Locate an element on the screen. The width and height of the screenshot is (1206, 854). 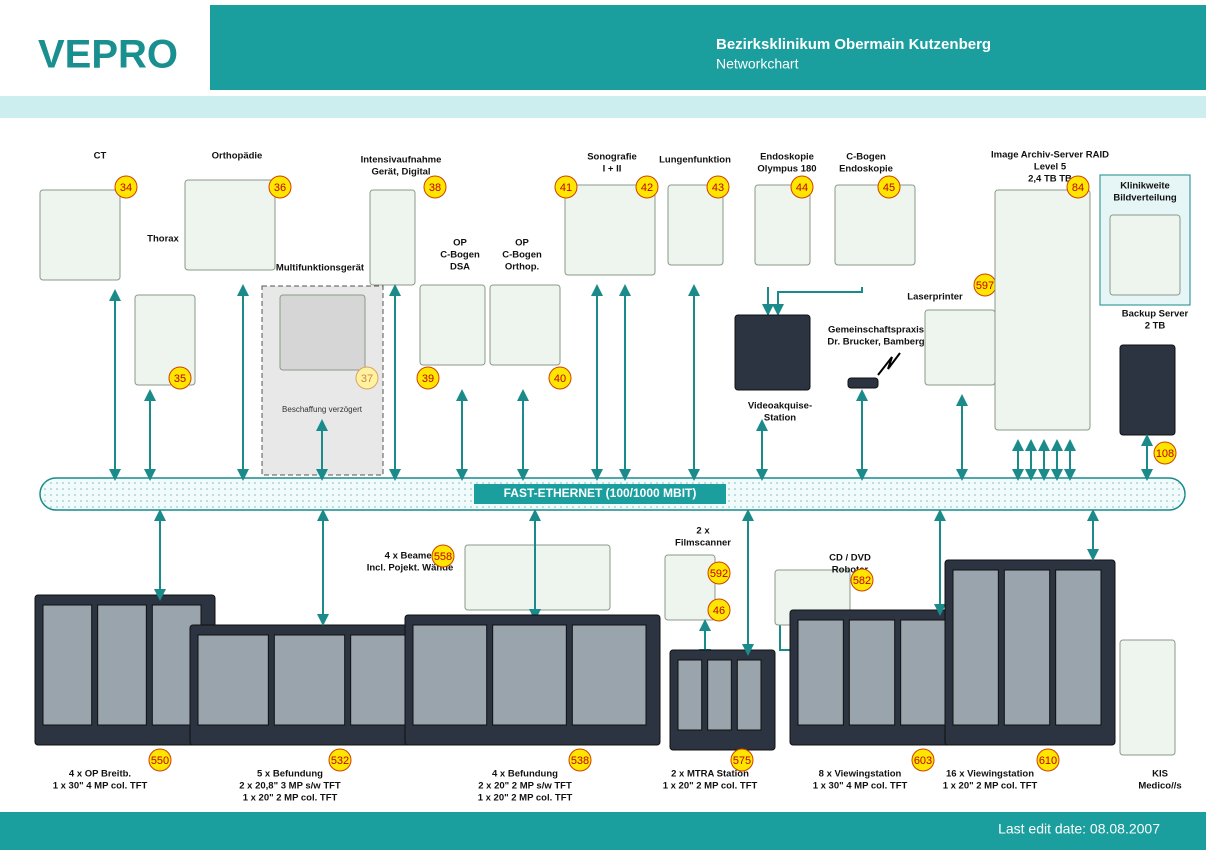
node-label: 2 TB is located at coordinates (1155, 326).